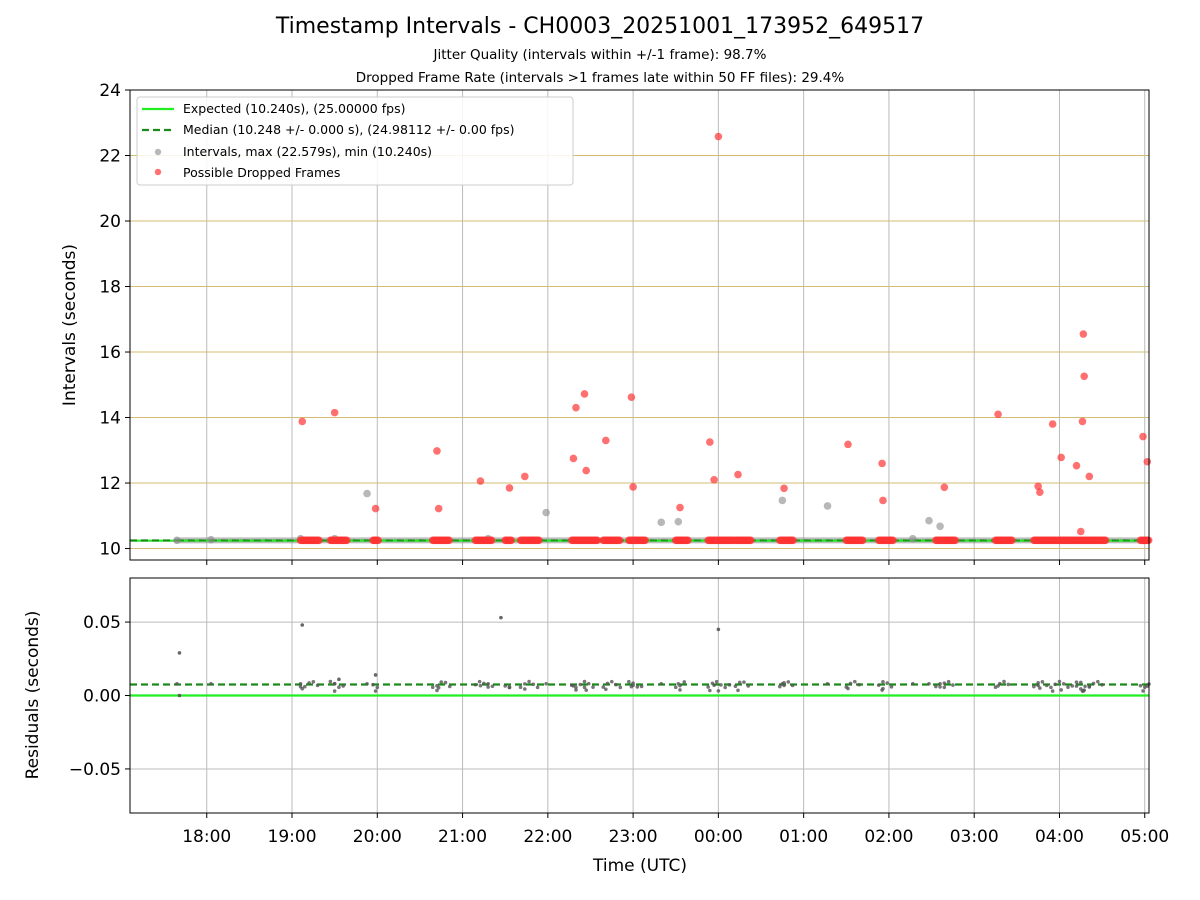 The height and width of the screenshot is (900, 1200). Describe the element at coordinates (633, 837) in the screenshot. I see `xtick-label: 23:00` at that location.